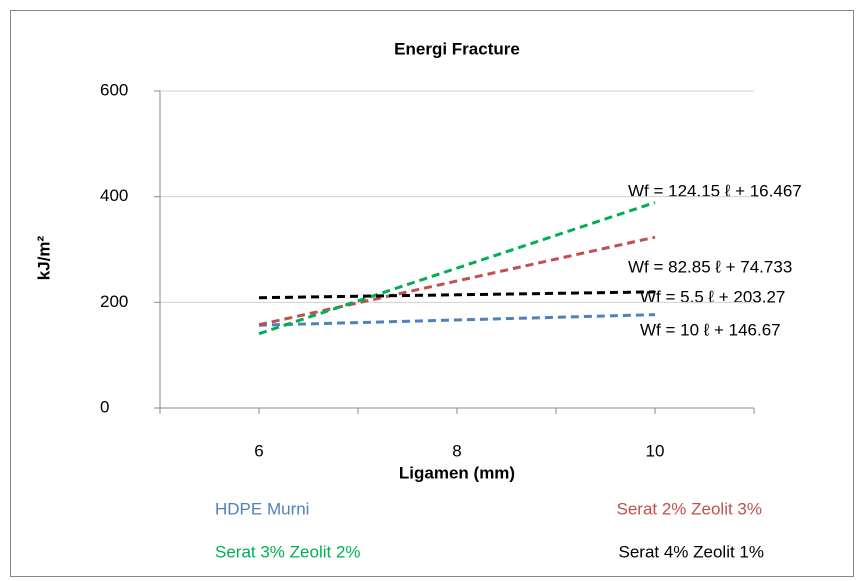 The image size is (864, 581). I want to click on legend-entry: Serat 4% Zeolit 1%, so click(691, 551).